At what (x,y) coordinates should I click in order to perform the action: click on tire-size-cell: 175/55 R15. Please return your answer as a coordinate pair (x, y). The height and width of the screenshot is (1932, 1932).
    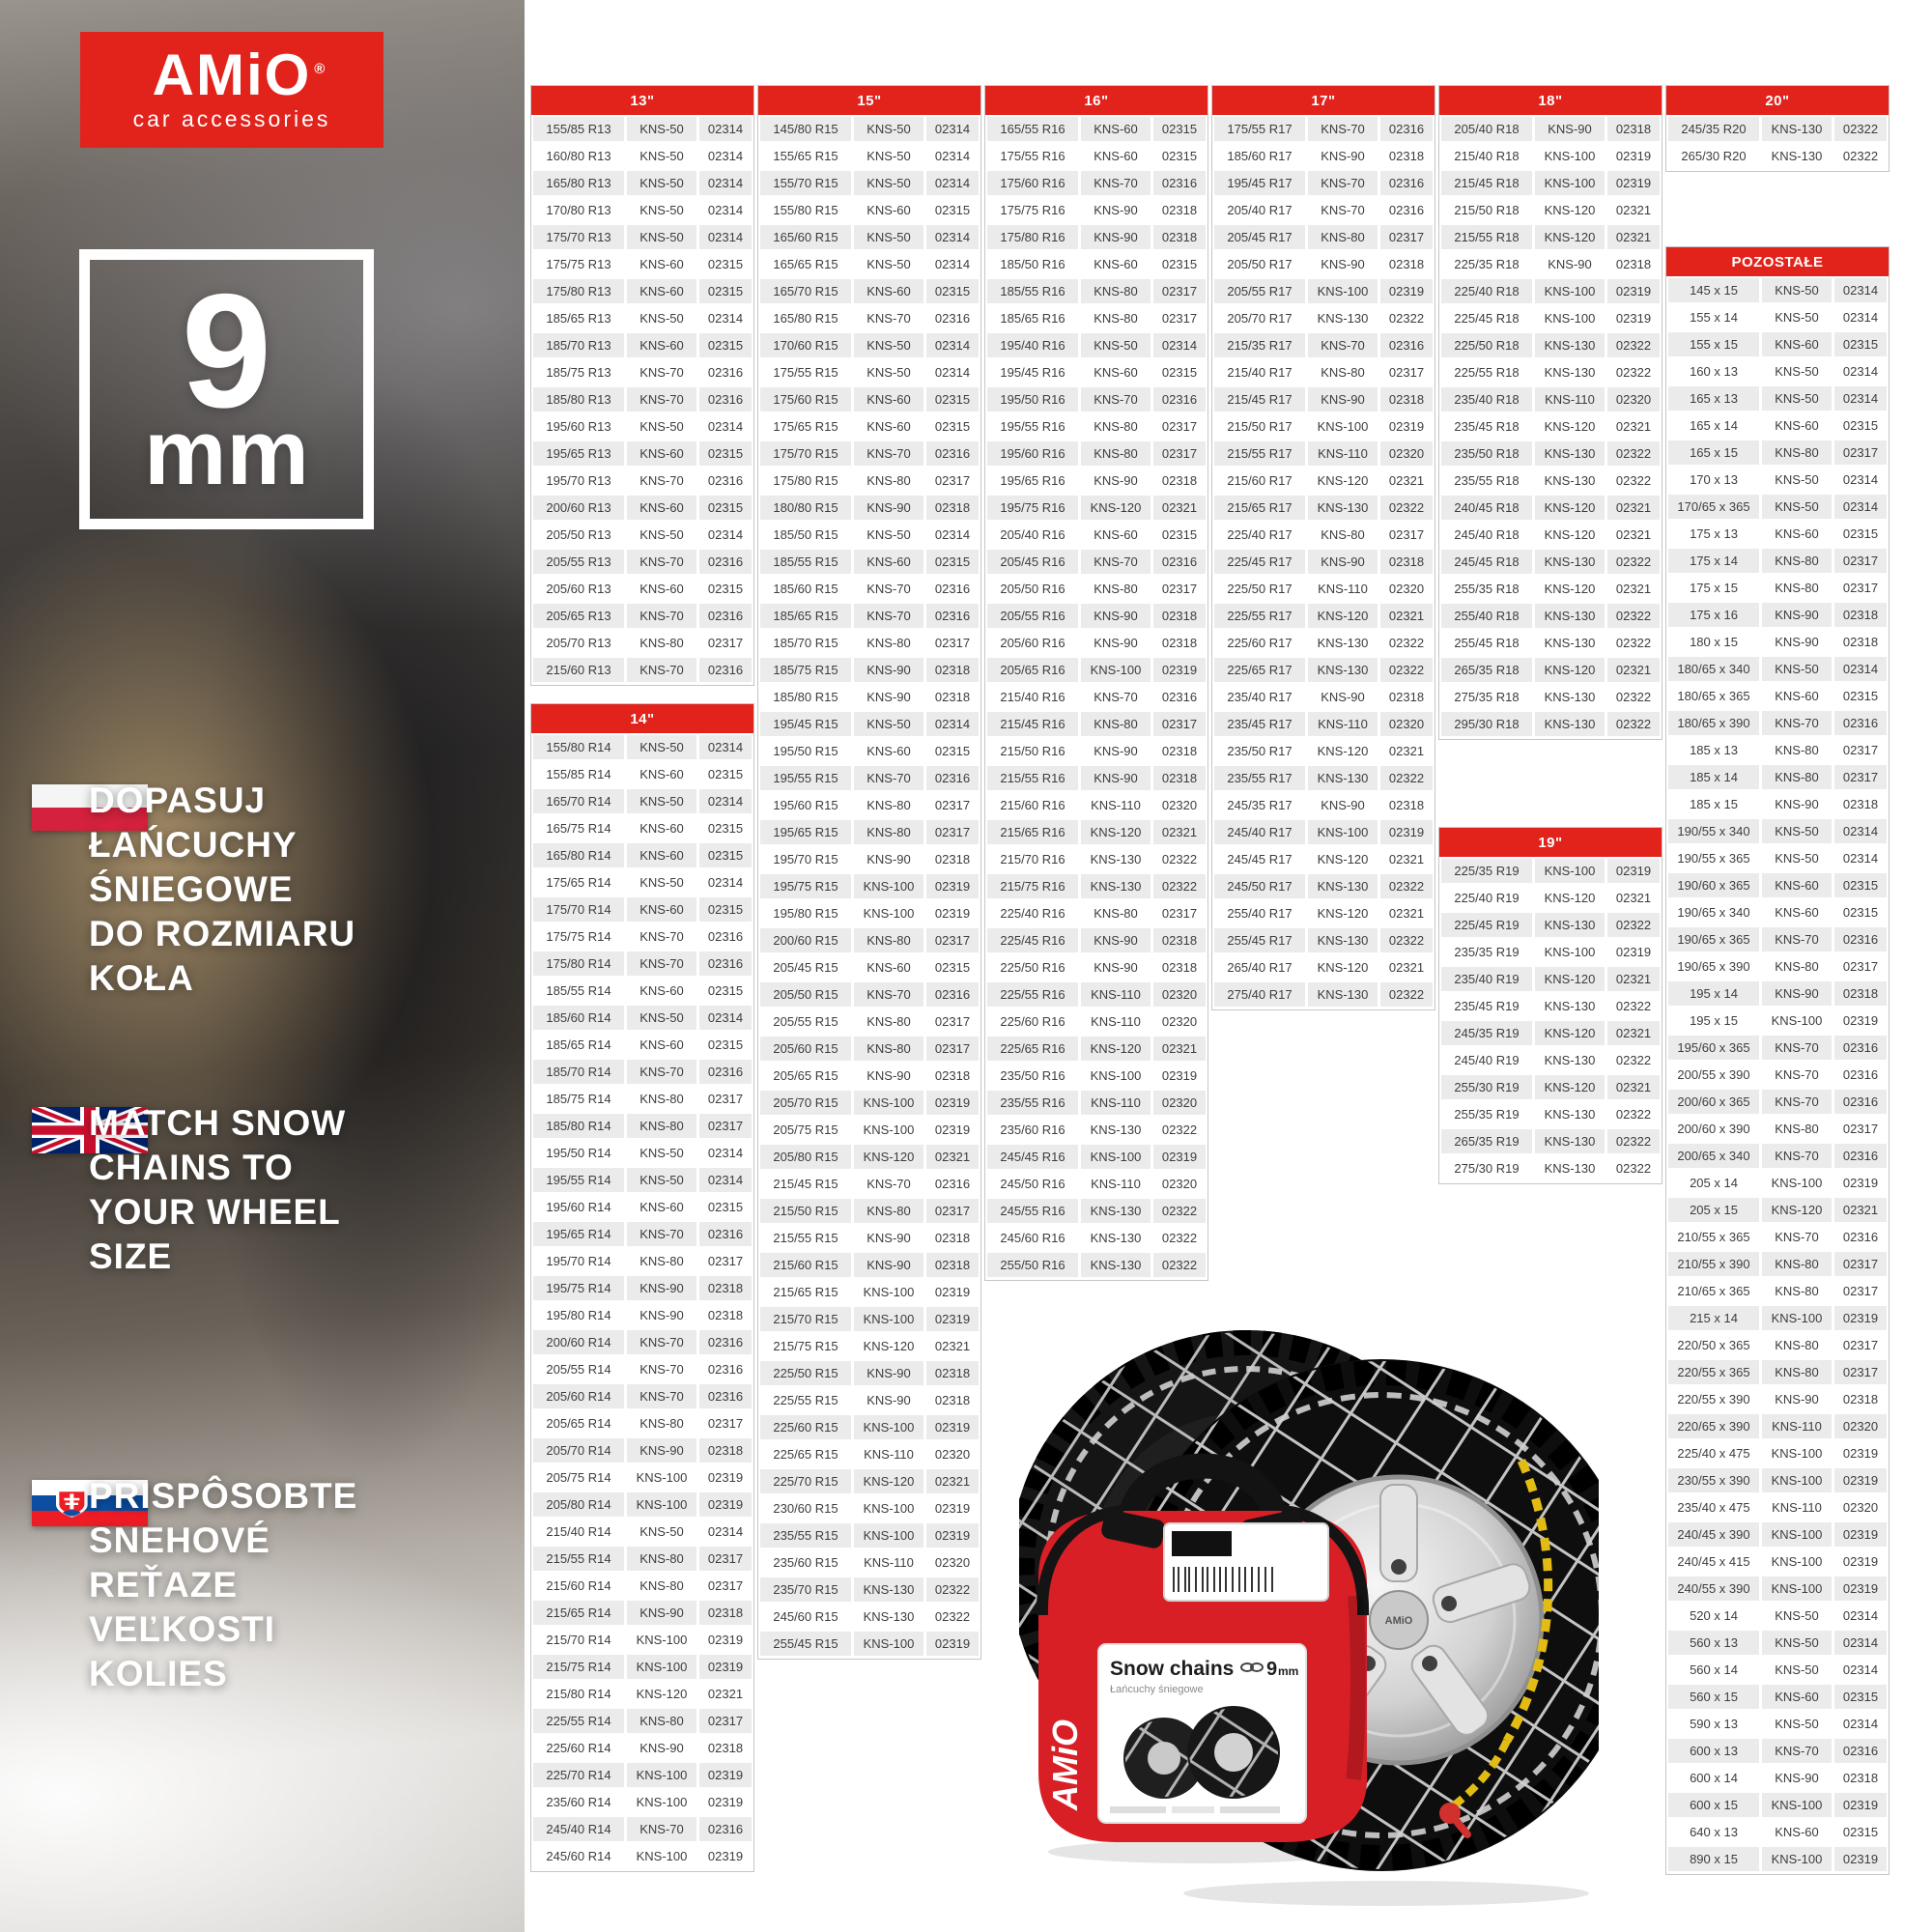
    Looking at the image, I should click on (805, 372).